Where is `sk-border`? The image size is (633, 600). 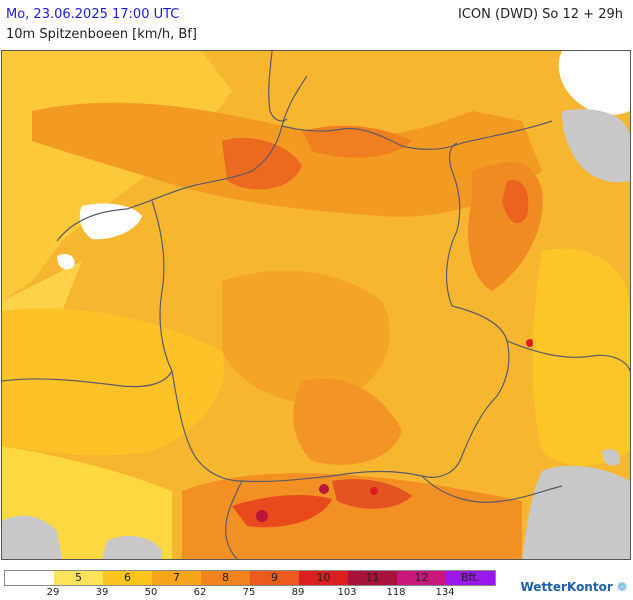
sk-border is located at coordinates (568, 356).